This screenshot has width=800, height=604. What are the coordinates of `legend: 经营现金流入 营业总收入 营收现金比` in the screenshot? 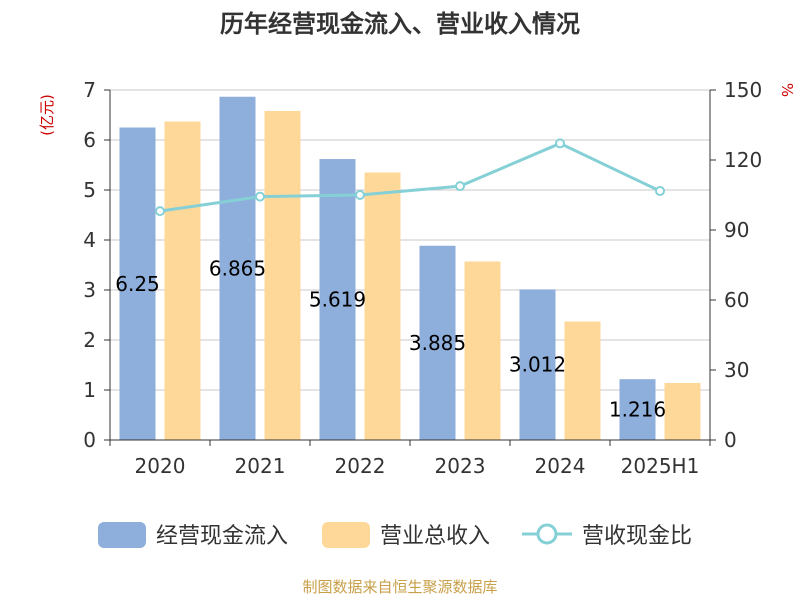 It's located at (395, 535).